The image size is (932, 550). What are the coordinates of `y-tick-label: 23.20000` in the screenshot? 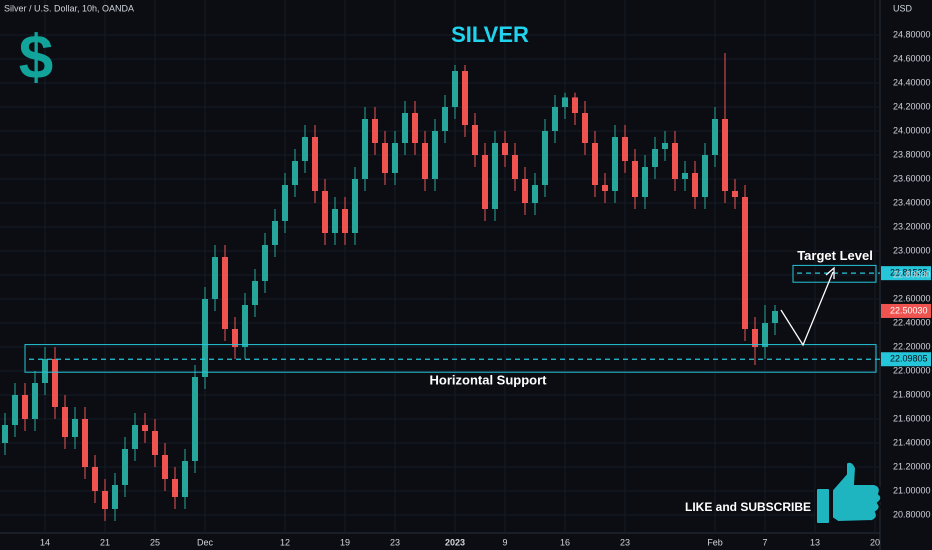 It's located at (912, 226).